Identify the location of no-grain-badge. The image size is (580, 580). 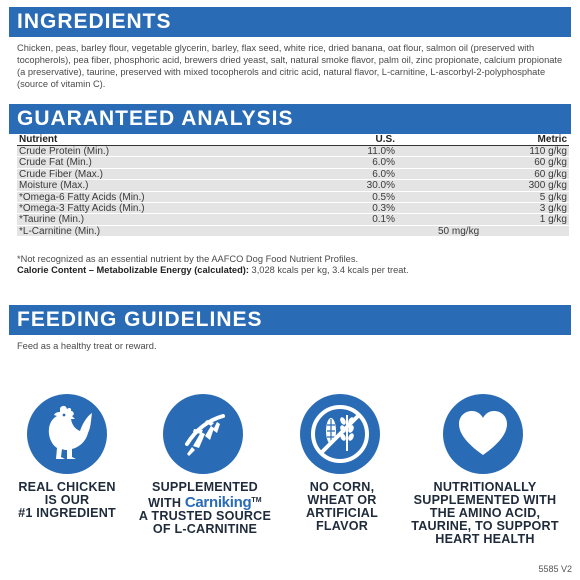
(340, 434).